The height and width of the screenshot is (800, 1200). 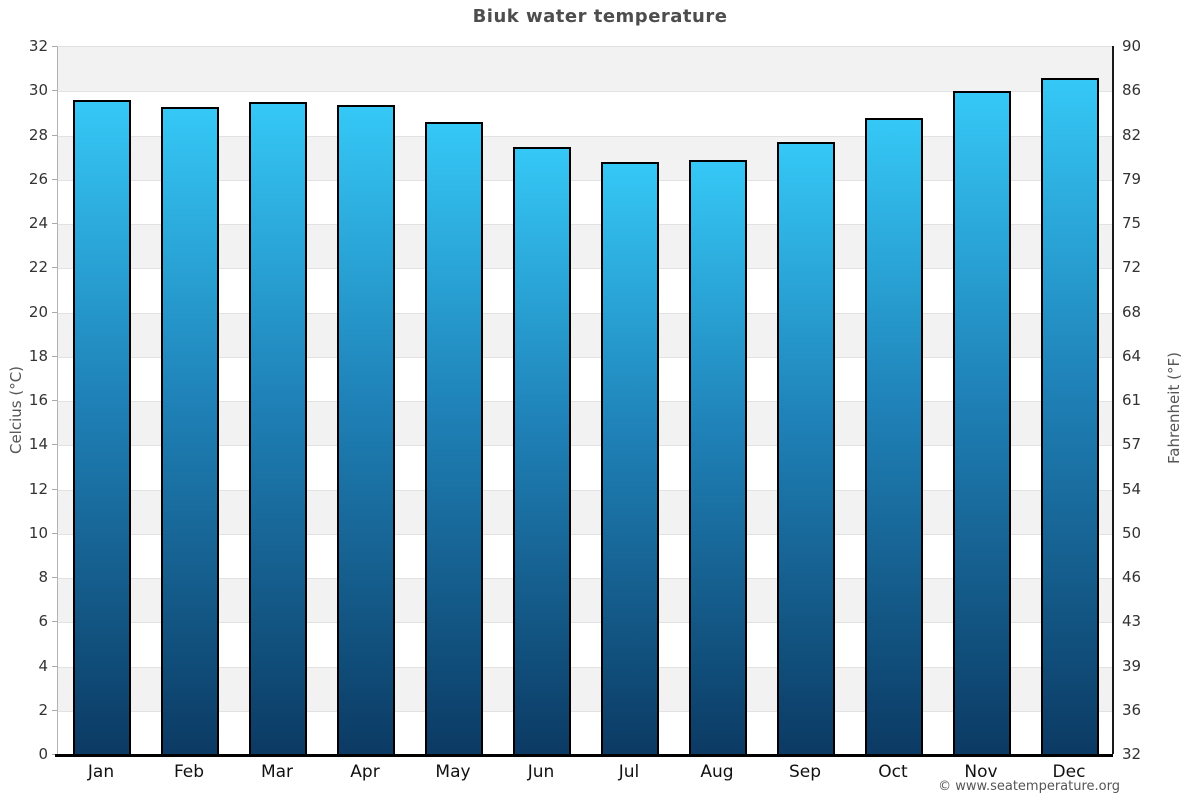 What do you see at coordinates (1132, 665) in the screenshot?
I see `fahrenheit-tick: 39` at bounding box center [1132, 665].